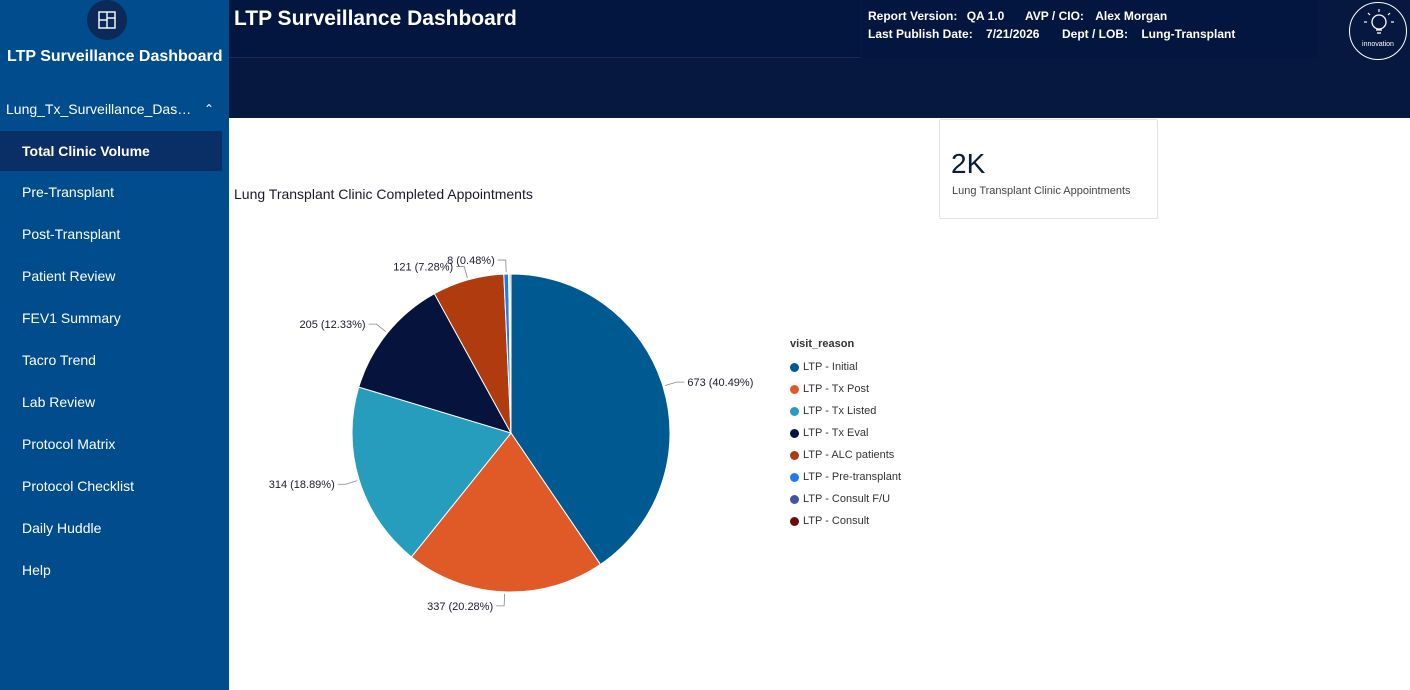 This screenshot has height=690, width=1410. I want to click on legend-item: LTP - ALC patients, so click(845, 455).